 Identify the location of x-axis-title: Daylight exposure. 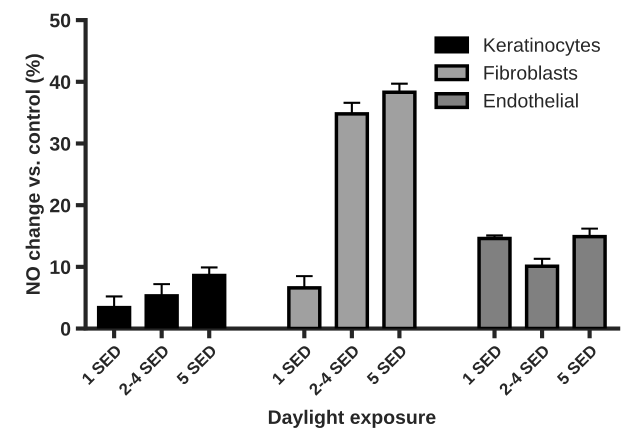
(352, 419).